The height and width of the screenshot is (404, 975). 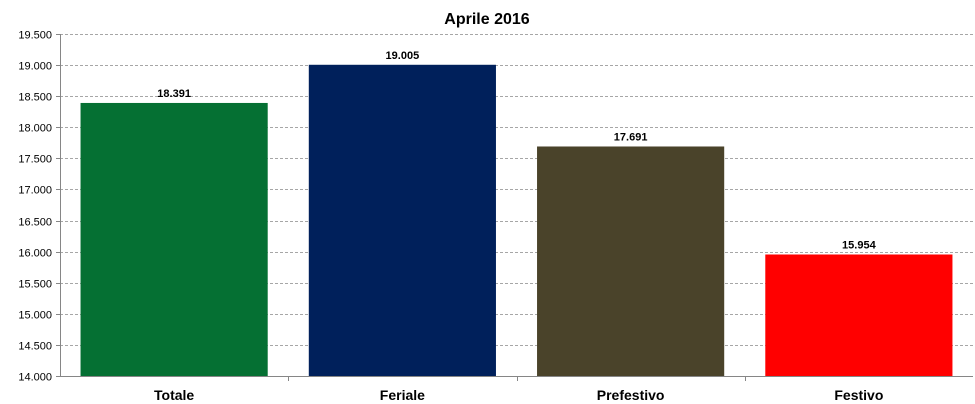 I want to click on data-label: 18.391, so click(x=174, y=94).